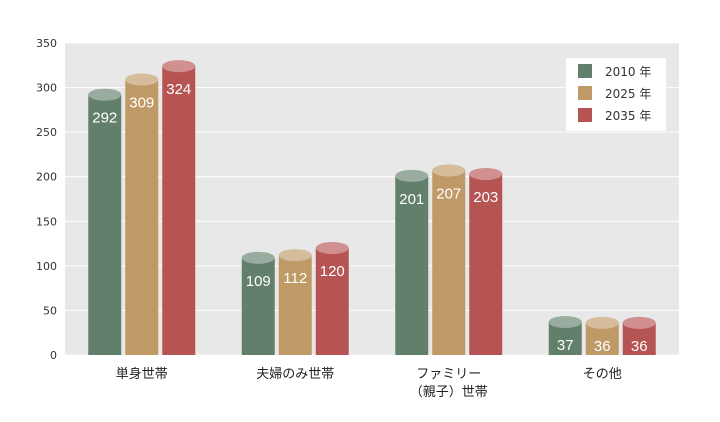  I want to click on legend: 2010 年 2025 年 2035 年, so click(616, 94).